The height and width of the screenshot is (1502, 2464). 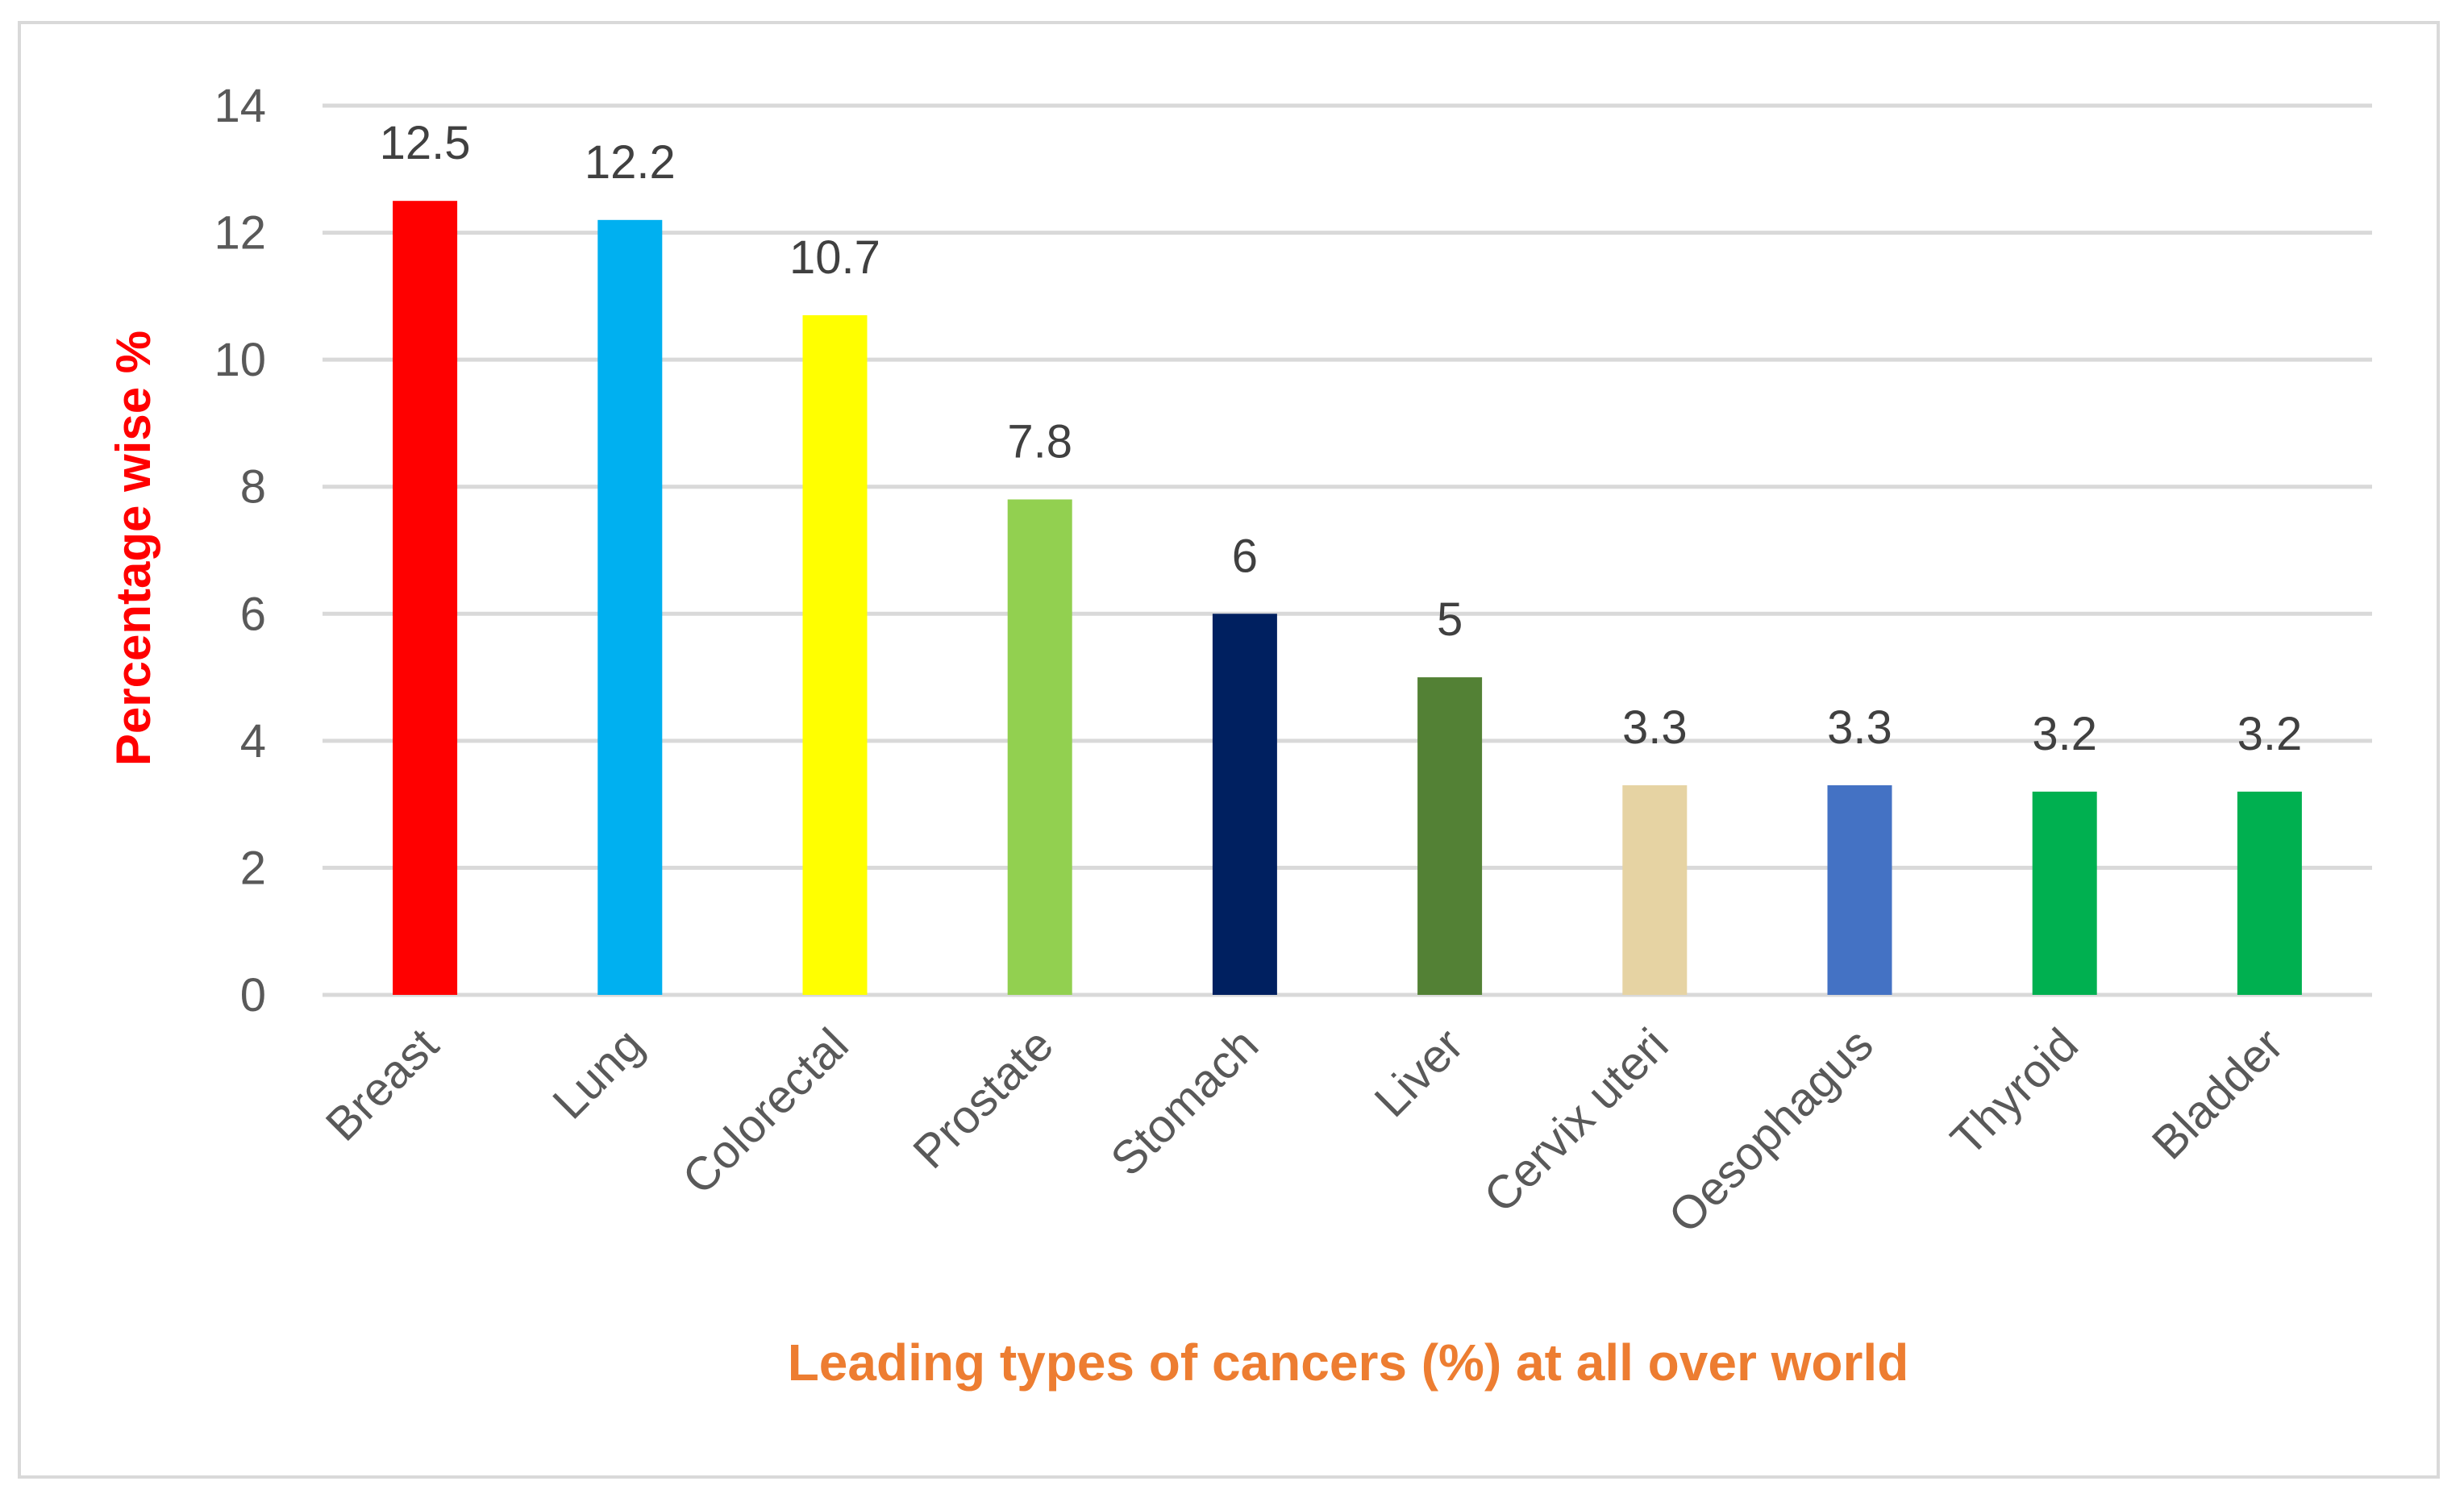 What do you see at coordinates (240, 550) in the screenshot?
I see `y-axis-ticks: 0 2 4 6 8 10 12 14` at bounding box center [240, 550].